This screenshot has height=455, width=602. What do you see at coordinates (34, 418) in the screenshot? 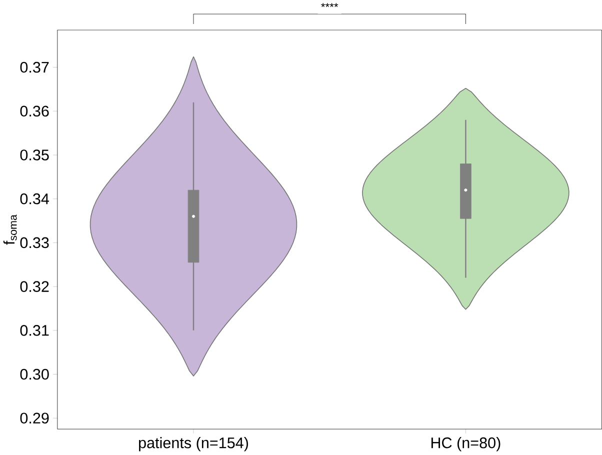
I see `y-tick-label: 0.29` at bounding box center [34, 418].